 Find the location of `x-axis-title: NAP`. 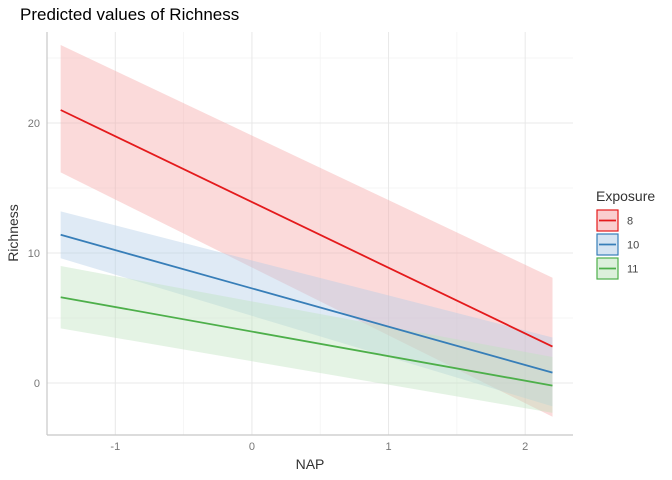

x-axis-title: NAP is located at coordinates (310, 464).